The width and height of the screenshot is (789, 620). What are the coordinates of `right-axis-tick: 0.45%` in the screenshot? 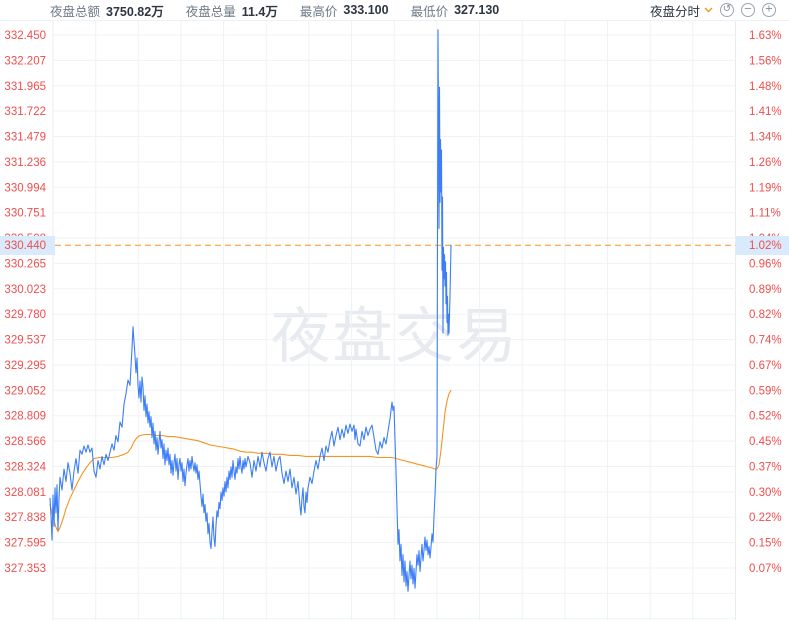 It's located at (765, 442).